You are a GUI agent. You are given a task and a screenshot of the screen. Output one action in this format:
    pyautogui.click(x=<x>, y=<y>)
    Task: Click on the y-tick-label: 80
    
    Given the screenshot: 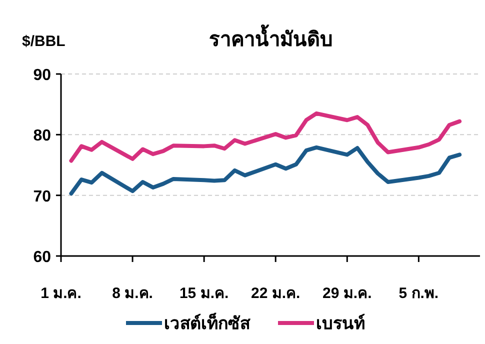 What is the action you would take?
    pyautogui.click(x=42, y=136)
    